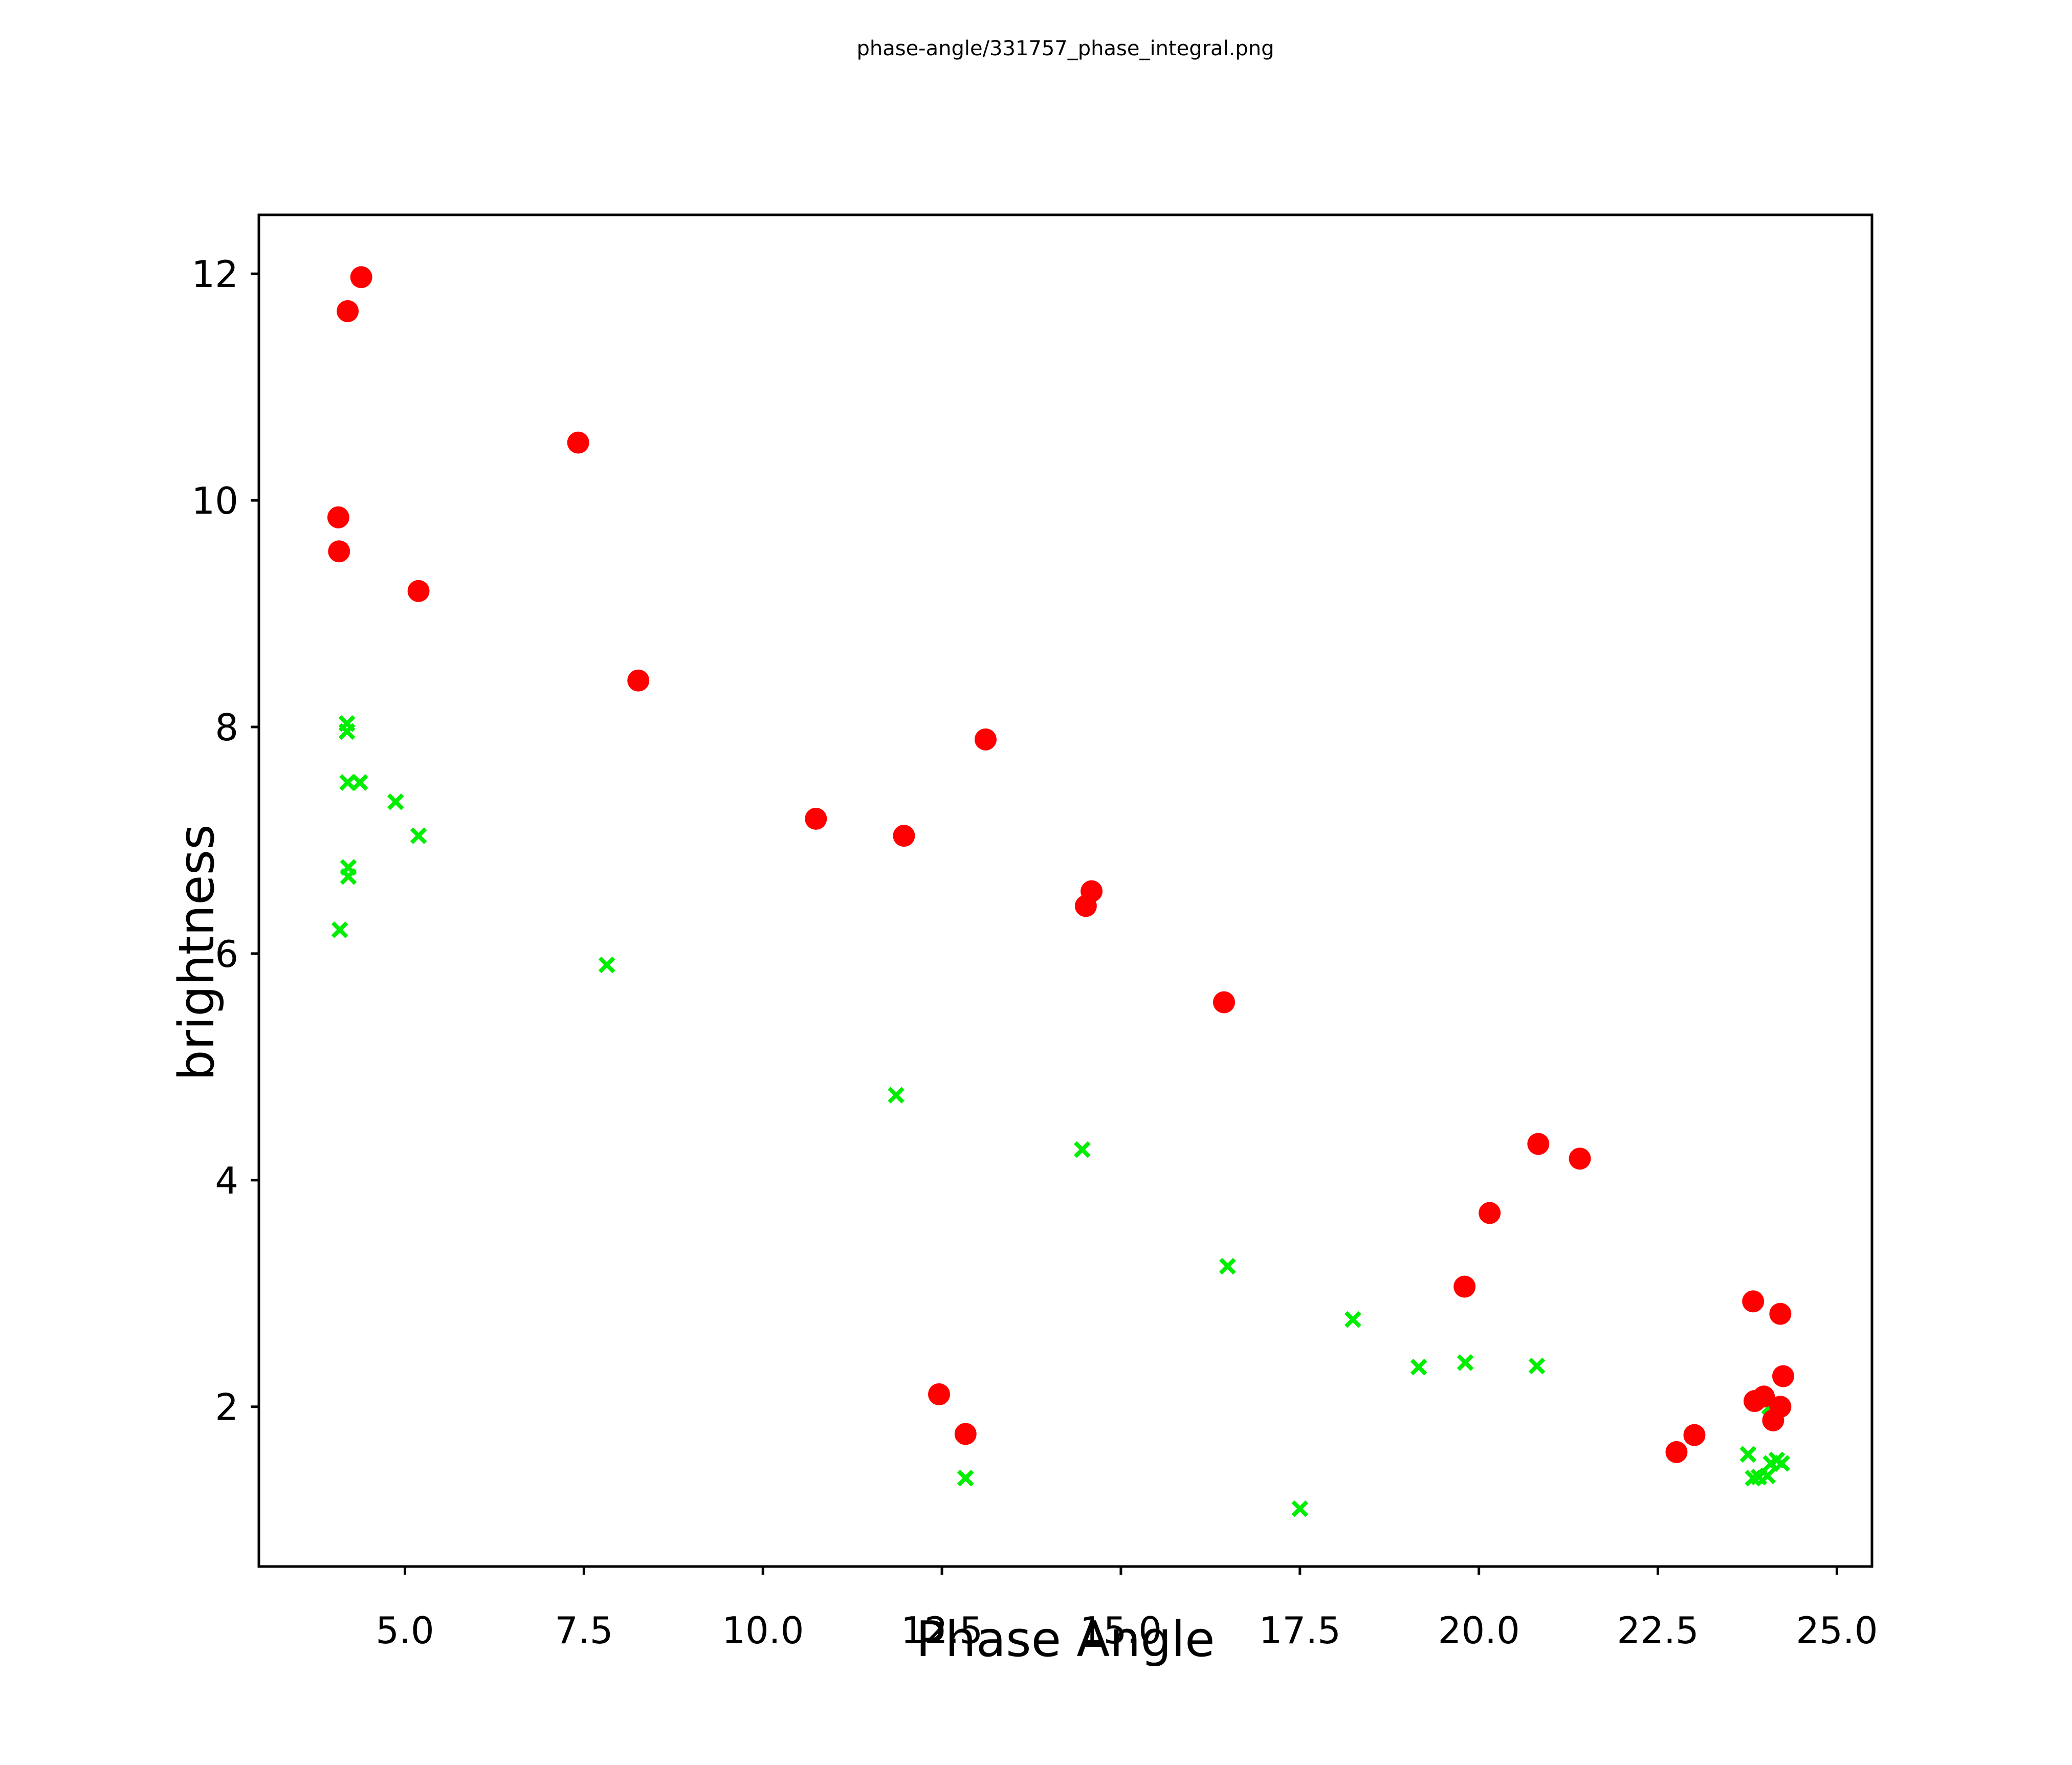 The image size is (2072, 1765). I want to click on x-tick-label: 22.5, so click(1658, 1631).